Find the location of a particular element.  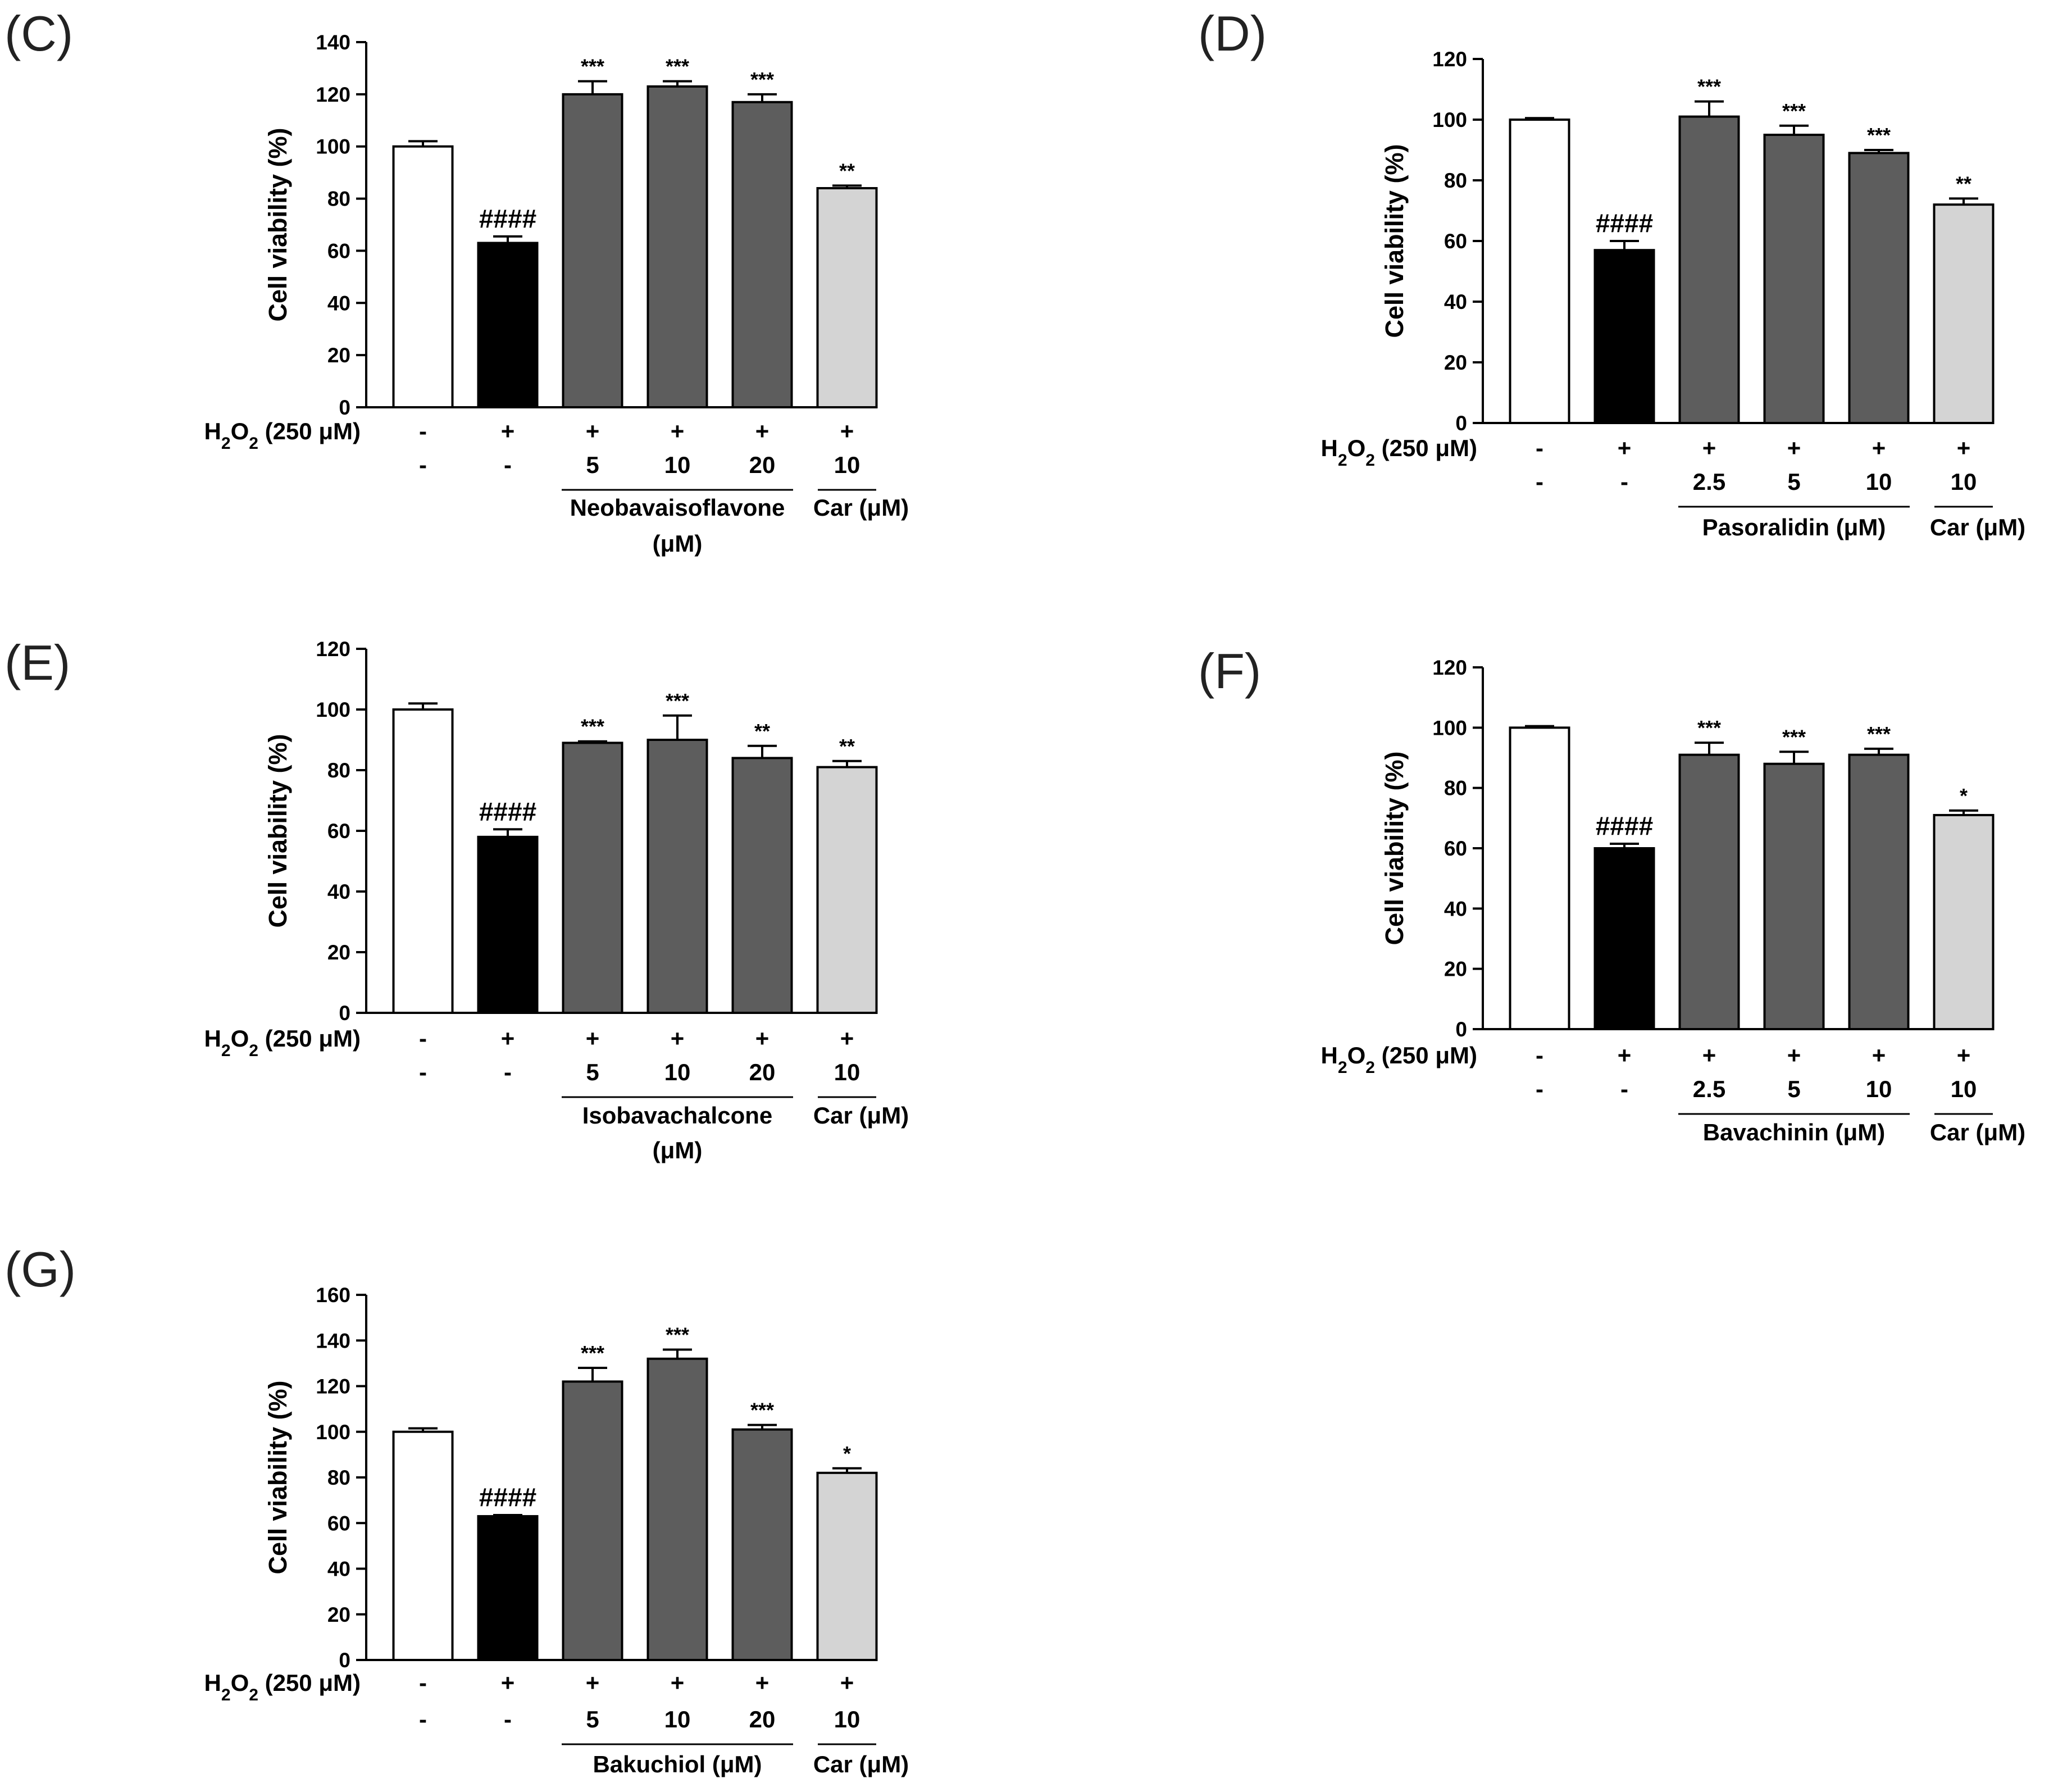

y-tick-label: 160 is located at coordinates (333, 1295).